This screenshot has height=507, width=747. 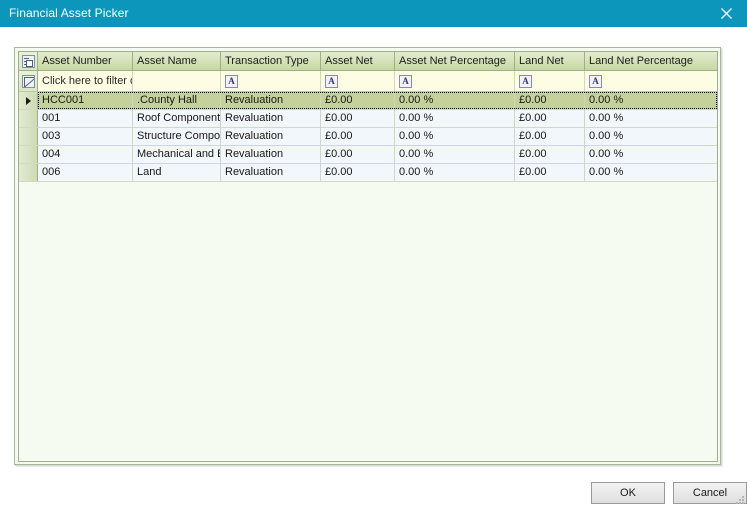 I want to click on cell-asset-number: 001, so click(x=85, y=118).